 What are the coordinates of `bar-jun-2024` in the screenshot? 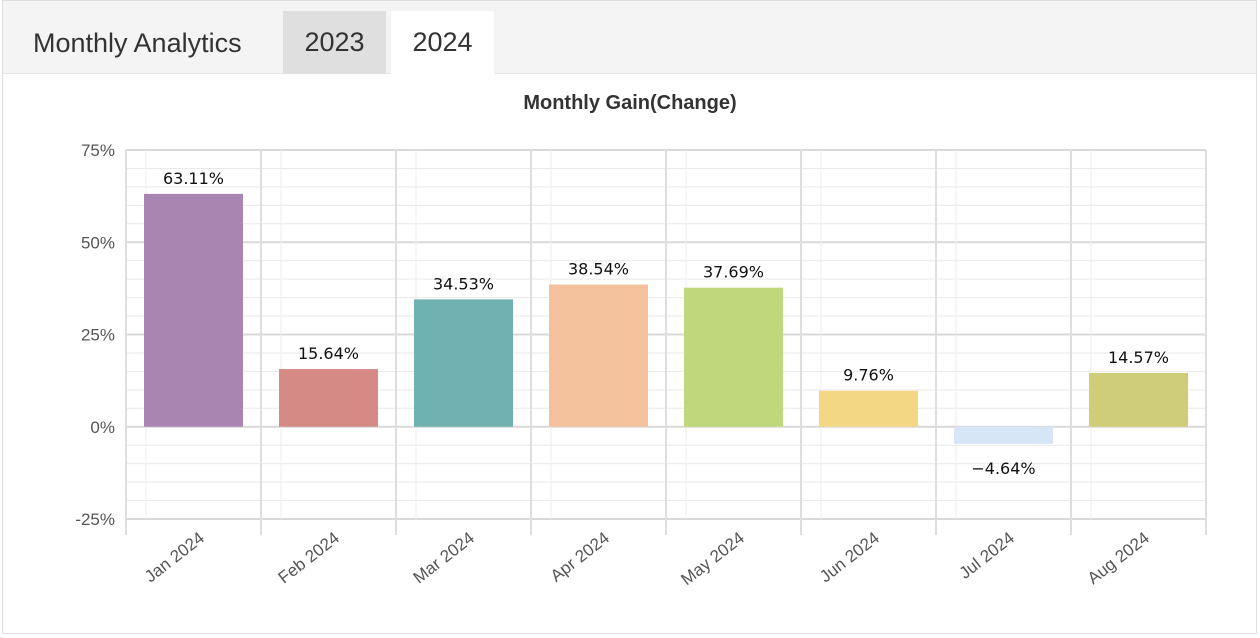 It's located at (868, 408).